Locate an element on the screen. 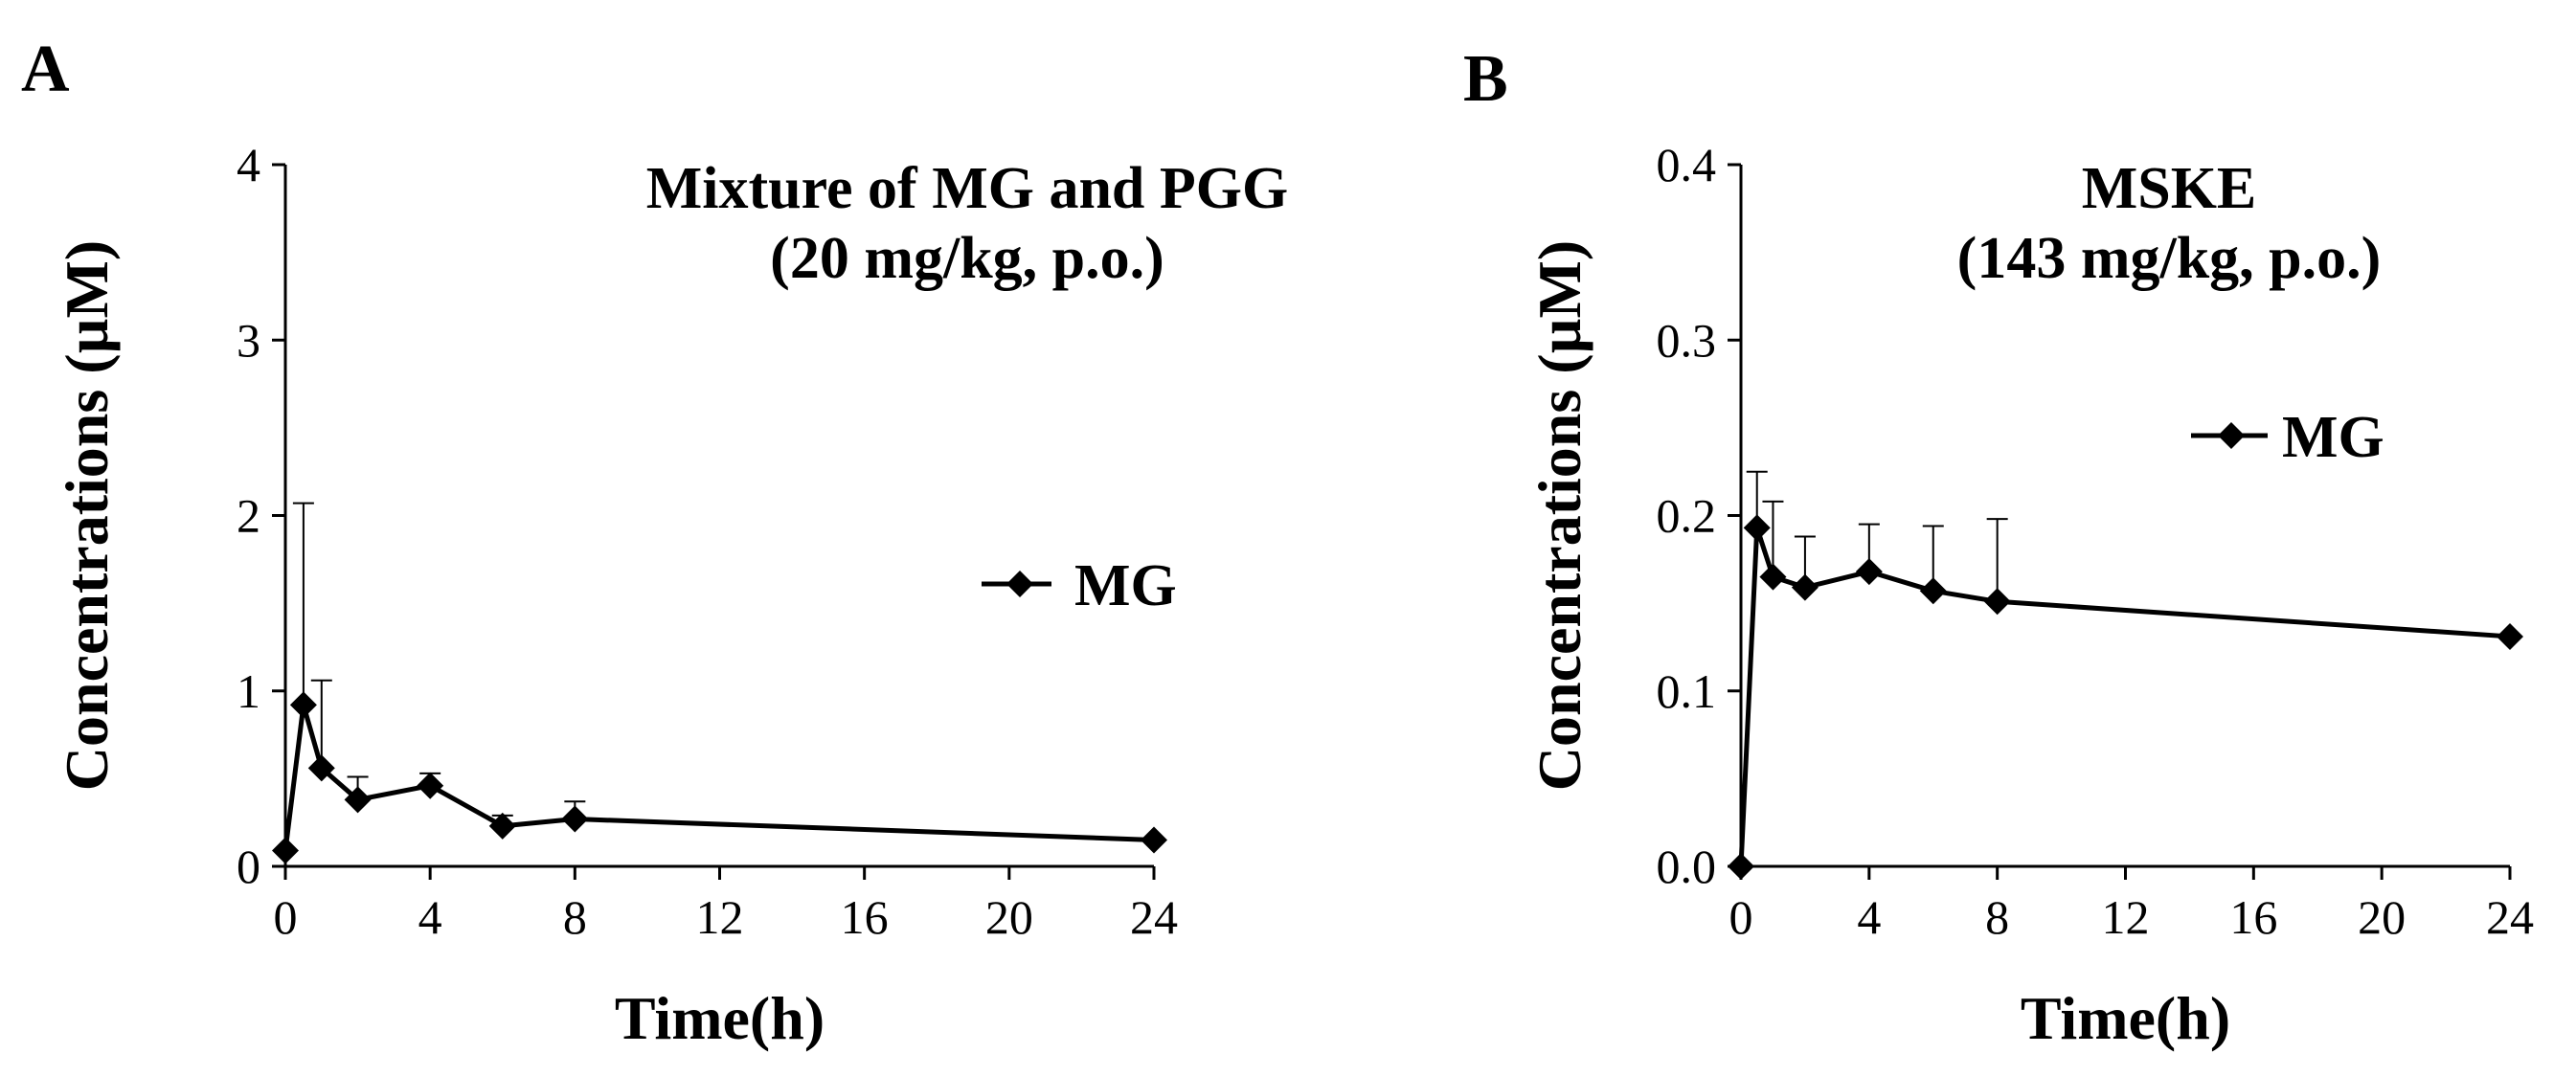  panel-letter: A is located at coordinates (45, 69).